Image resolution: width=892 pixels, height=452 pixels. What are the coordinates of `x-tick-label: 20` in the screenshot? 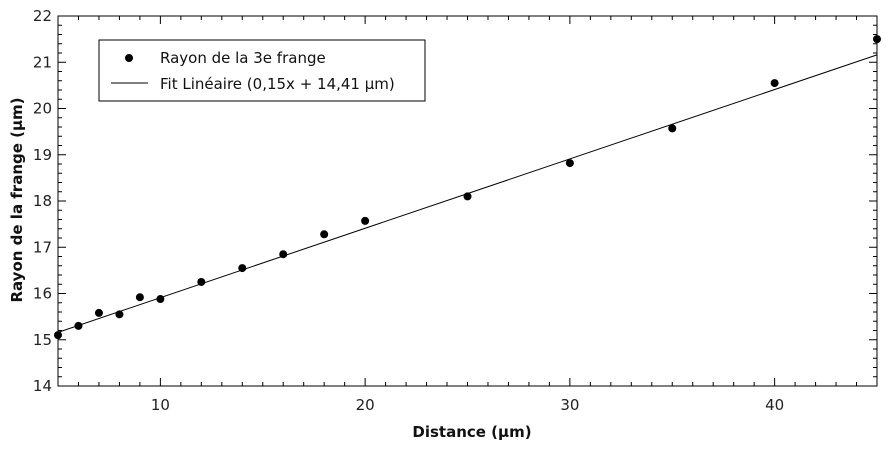 It's located at (365, 405).